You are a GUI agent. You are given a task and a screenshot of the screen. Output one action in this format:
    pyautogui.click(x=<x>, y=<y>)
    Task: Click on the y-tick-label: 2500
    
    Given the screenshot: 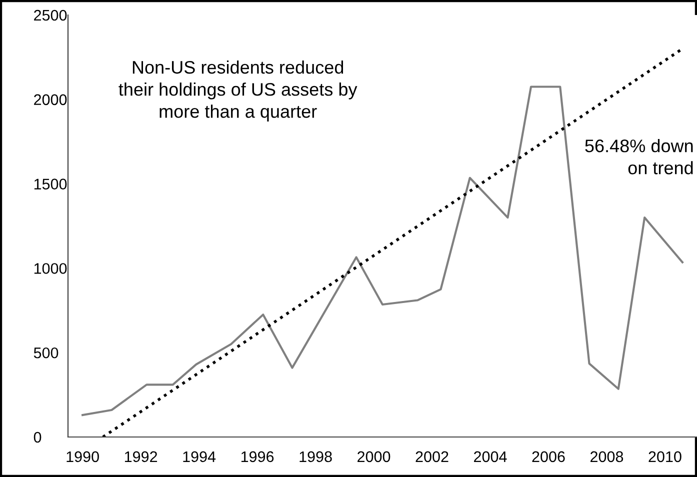 What is the action you would take?
    pyautogui.click(x=50, y=15)
    